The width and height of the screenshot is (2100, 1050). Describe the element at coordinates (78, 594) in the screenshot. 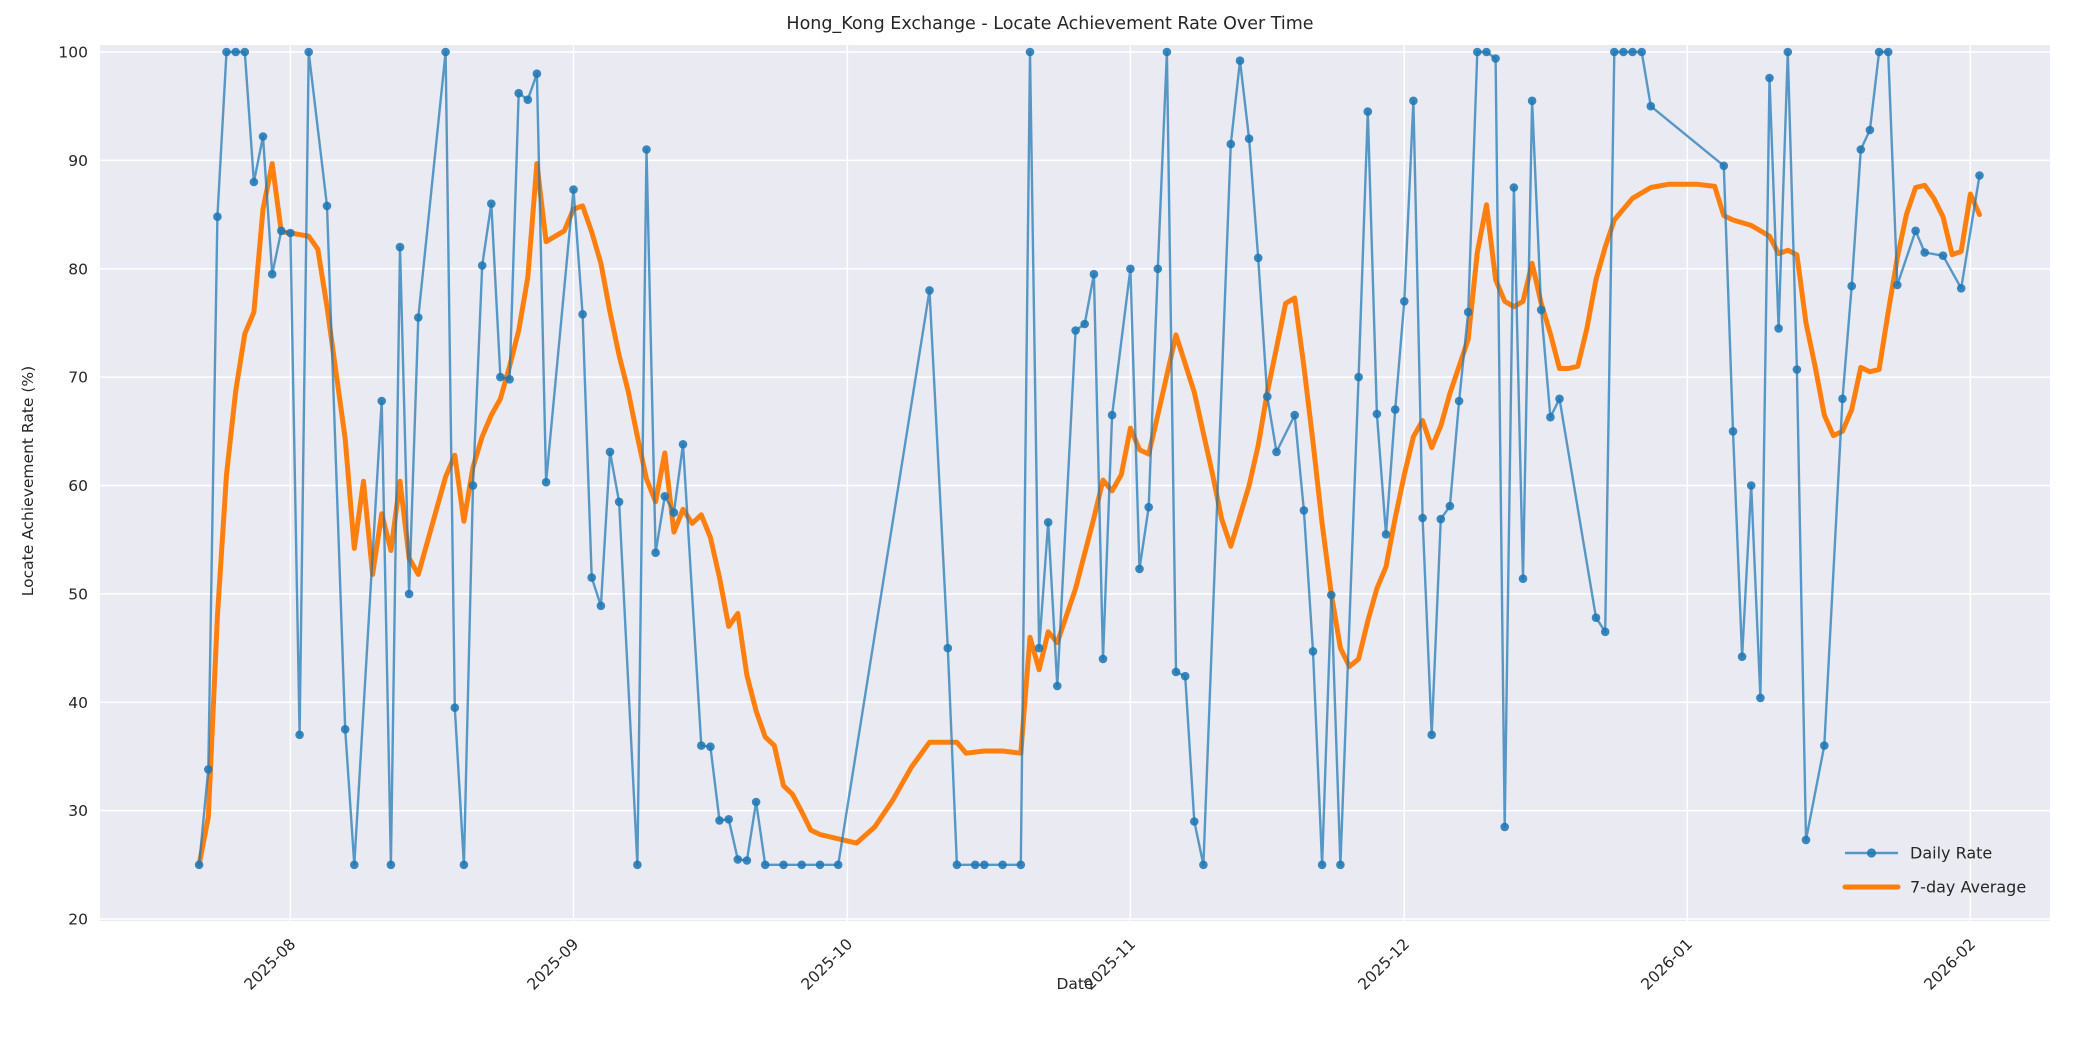

I see `svg-text: 50` at that location.